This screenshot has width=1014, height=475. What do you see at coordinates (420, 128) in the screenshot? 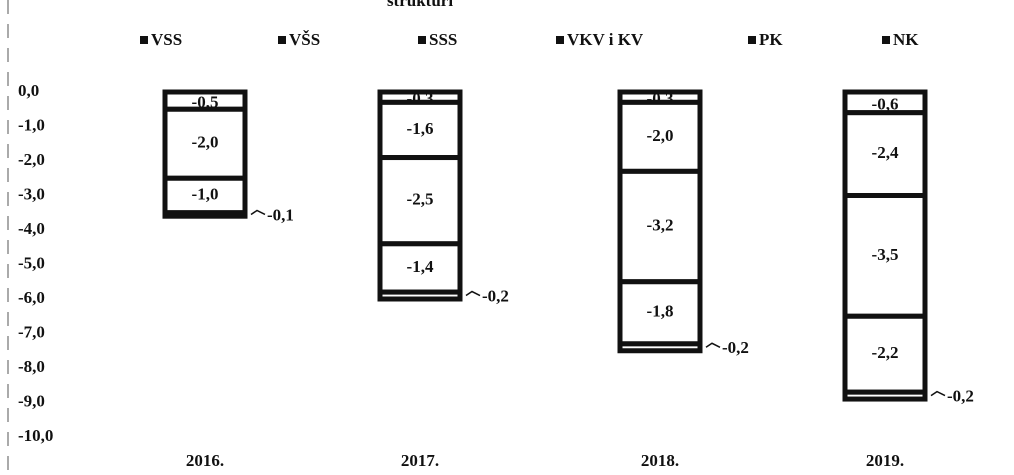
I see `data-label: -1,6` at bounding box center [420, 128].